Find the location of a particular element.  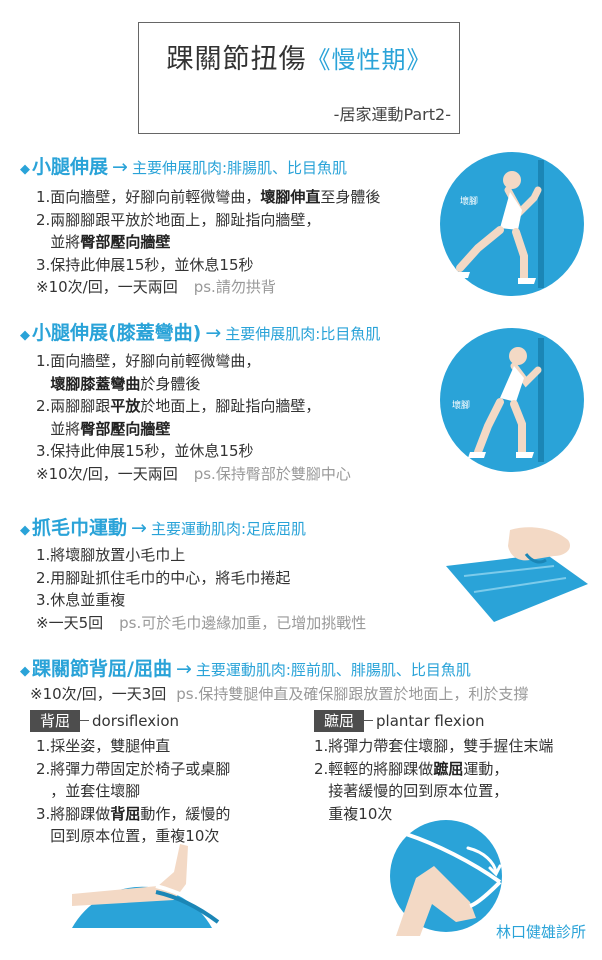

step-line: 壞腳膝蓋彎曲於身體後 is located at coordinates (125, 383).